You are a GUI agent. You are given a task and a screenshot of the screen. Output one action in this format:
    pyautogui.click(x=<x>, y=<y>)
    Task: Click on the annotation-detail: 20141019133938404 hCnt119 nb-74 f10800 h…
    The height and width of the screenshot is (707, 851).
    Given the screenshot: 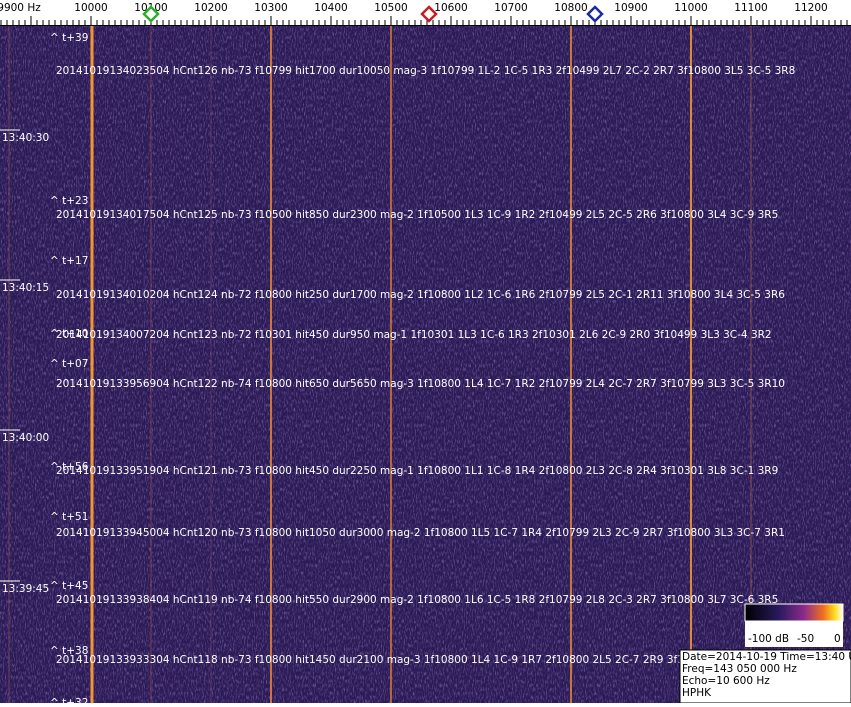 What is the action you would take?
    pyautogui.click(x=417, y=600)
    